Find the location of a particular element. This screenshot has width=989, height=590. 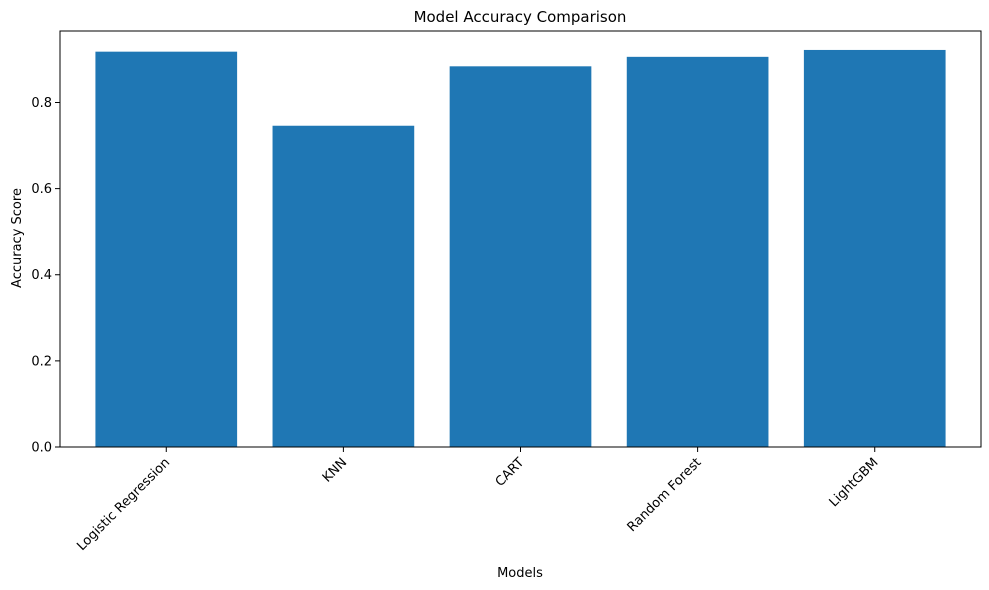

y-tick-label: 0.8 is located at coordinates (41, 103).